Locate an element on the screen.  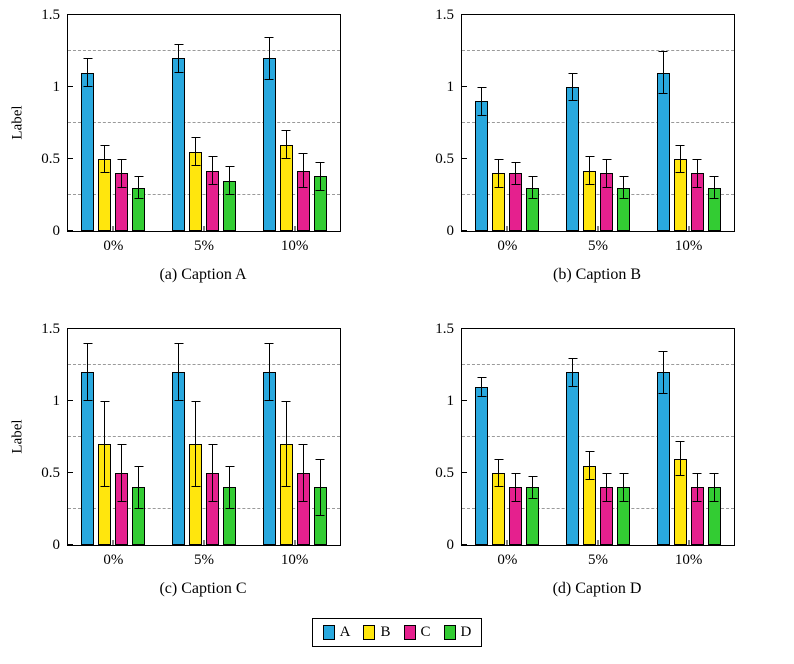
y-tick-label: 1 is located at coordinates (56, 87).